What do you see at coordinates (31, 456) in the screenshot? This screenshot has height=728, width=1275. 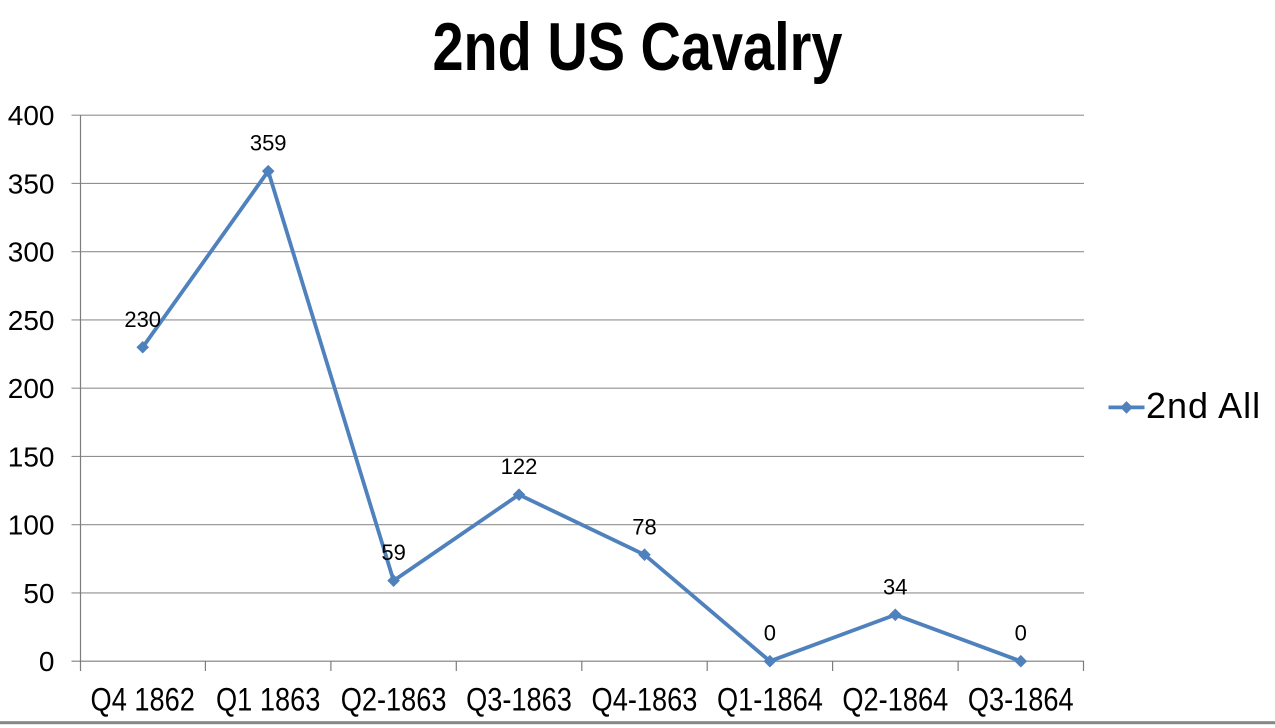 I see `svg-text: 150` at bounding box center [31, 456].